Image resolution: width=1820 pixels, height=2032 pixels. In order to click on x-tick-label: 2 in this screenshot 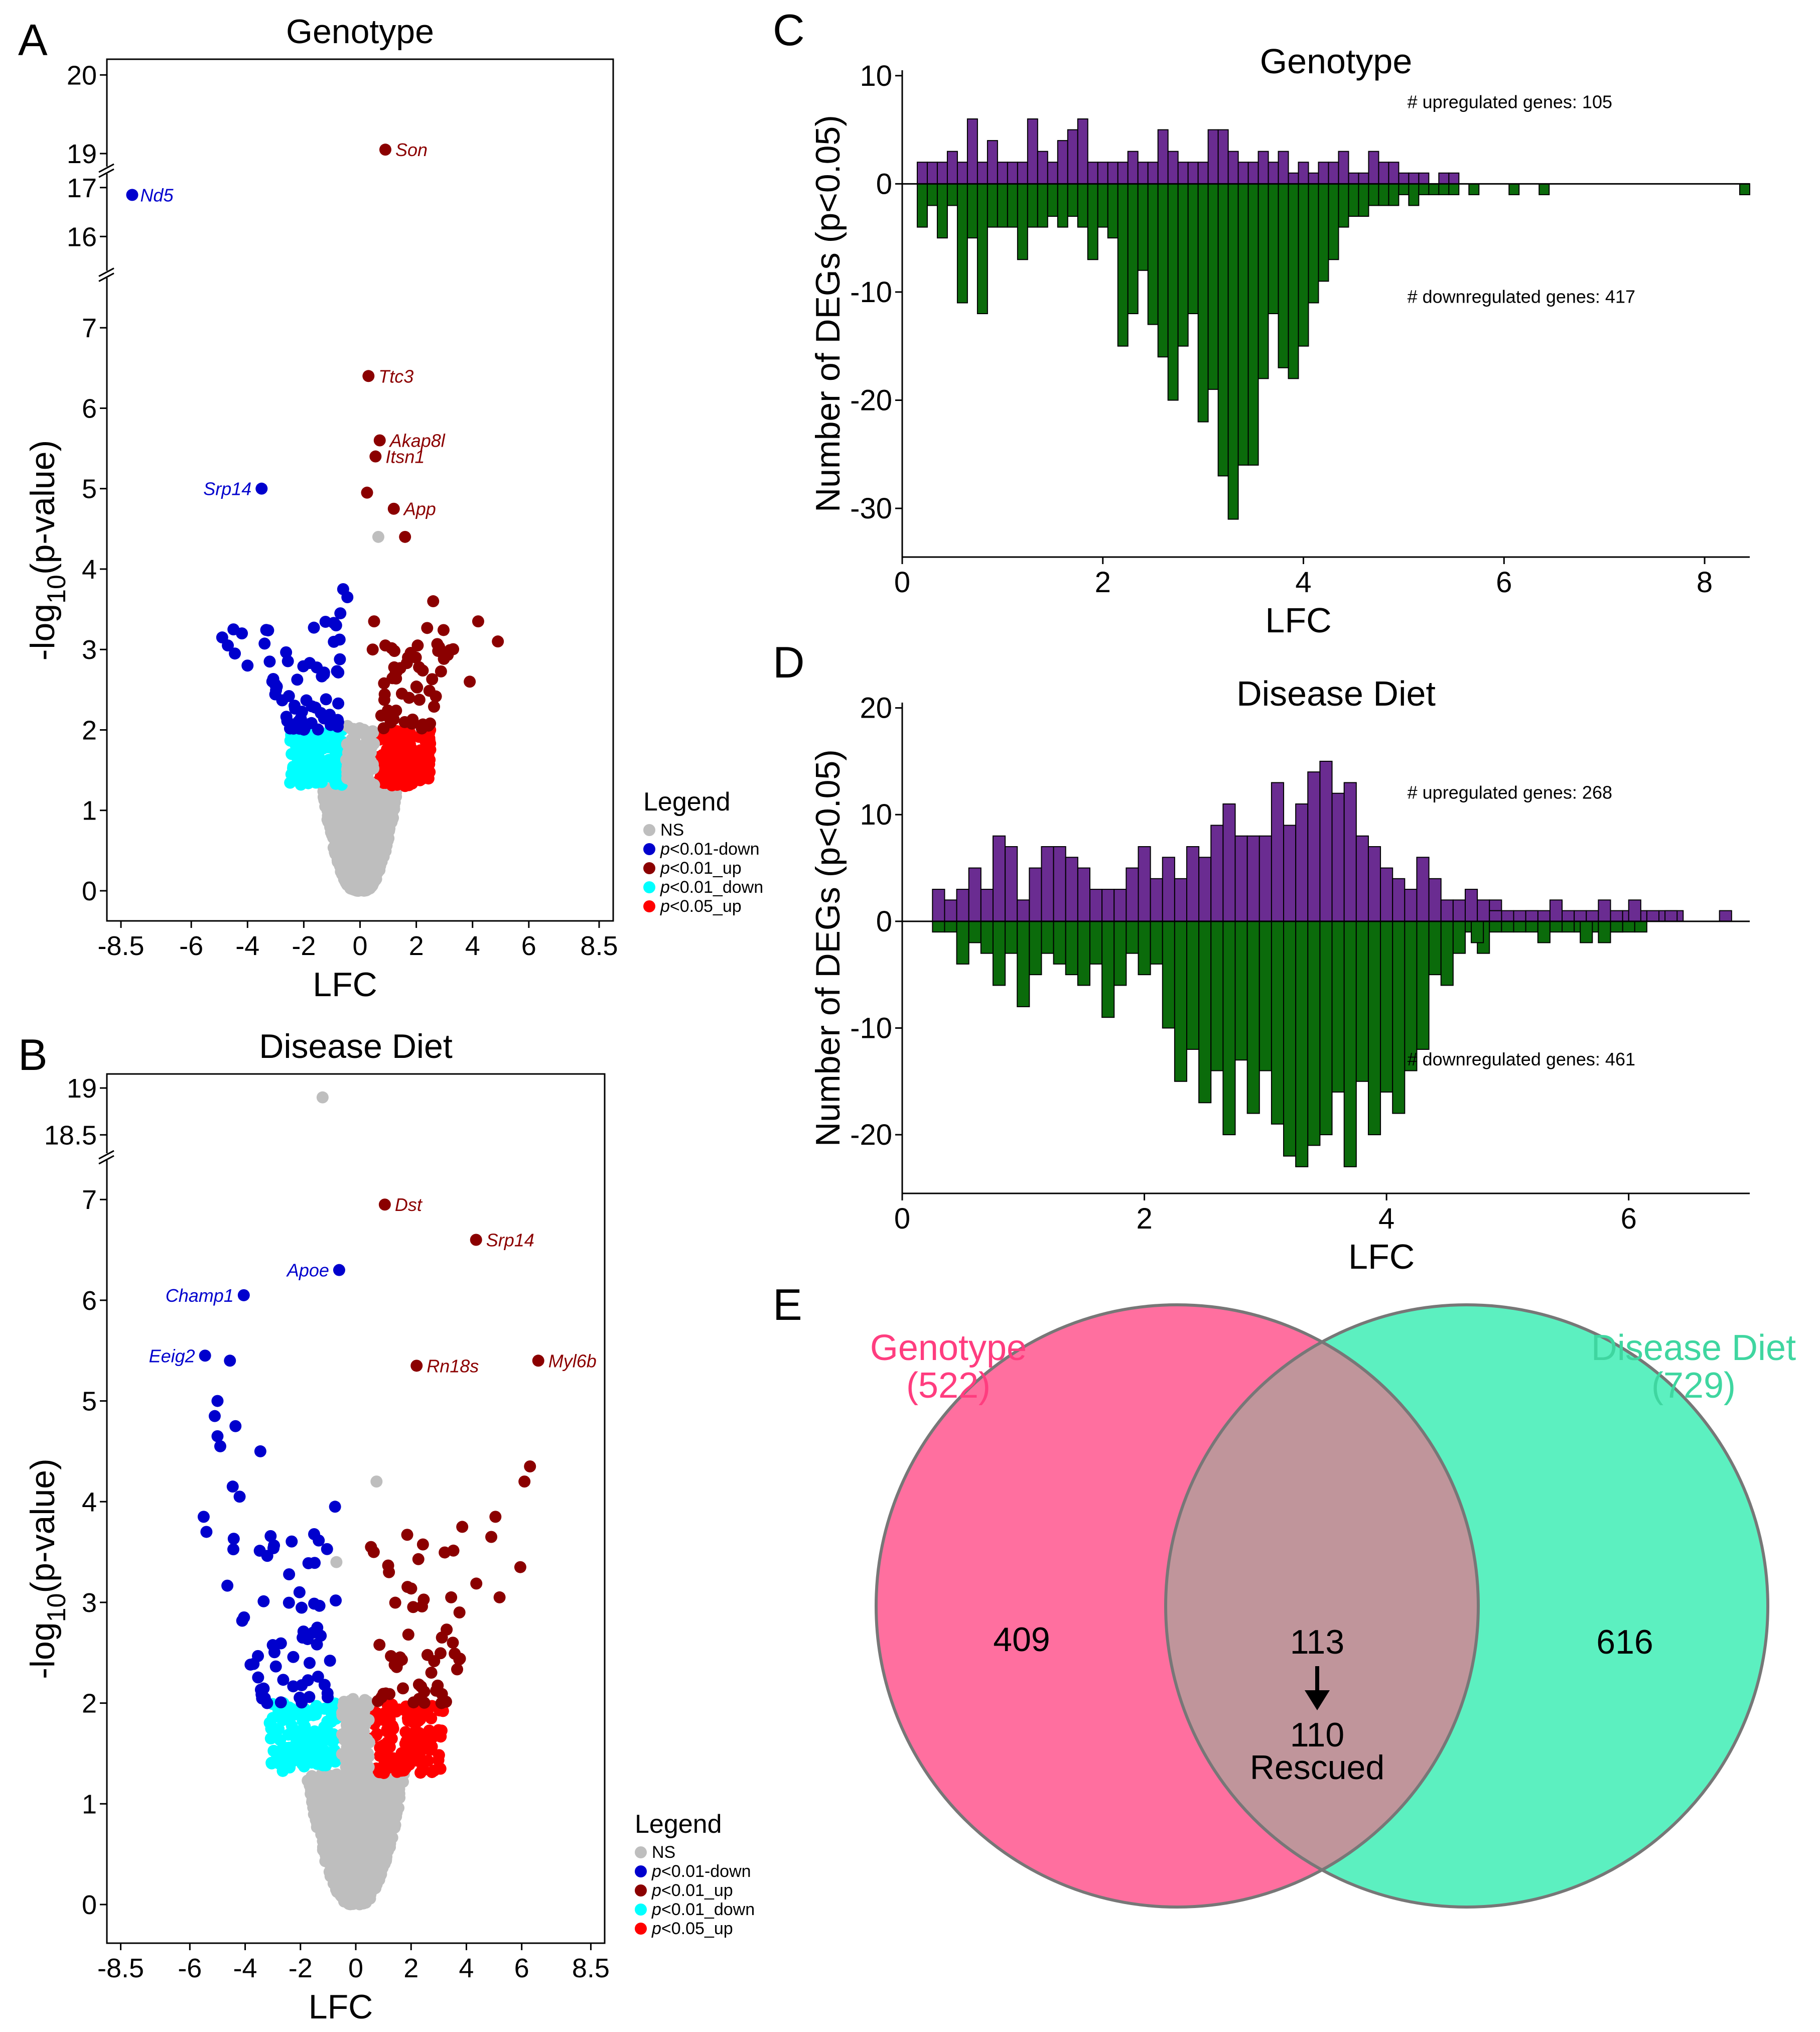, I will do `click(416, 946)`.